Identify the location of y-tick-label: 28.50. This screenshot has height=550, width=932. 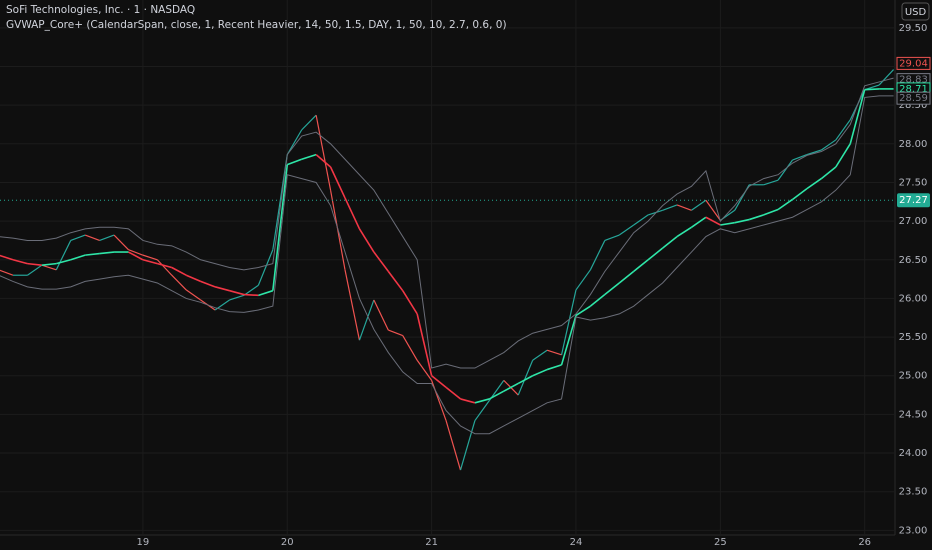
(913, 105).